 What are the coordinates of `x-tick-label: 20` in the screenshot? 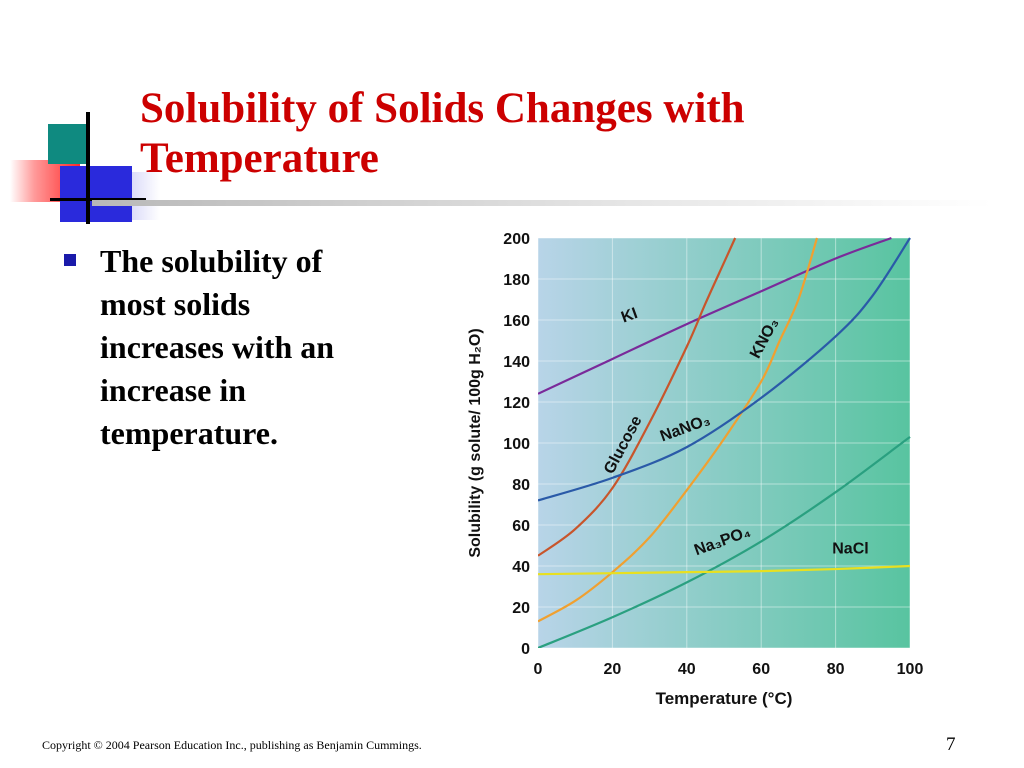 It's located at (613, 669).